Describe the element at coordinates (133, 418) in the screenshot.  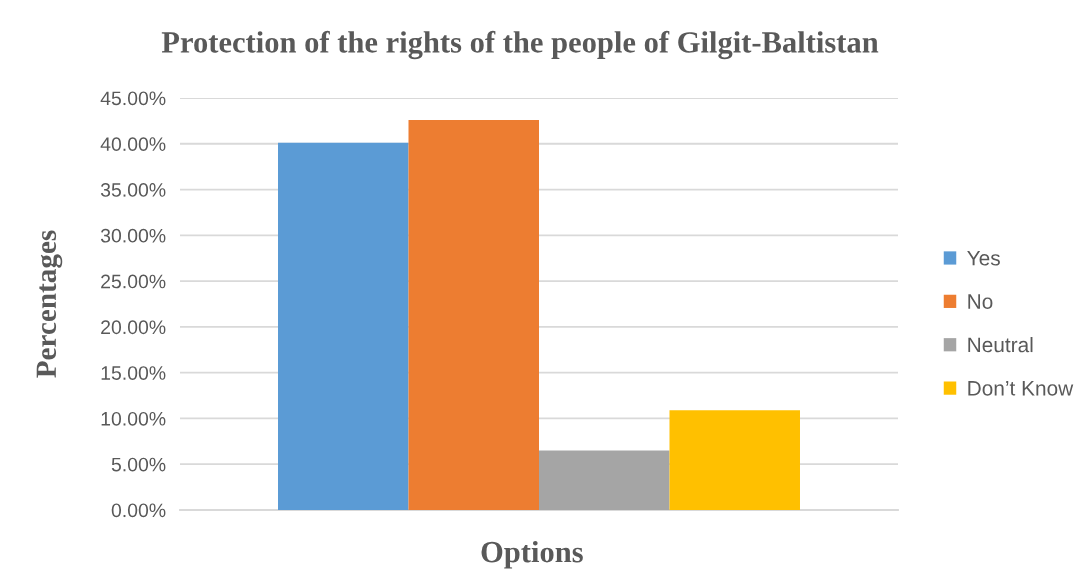
I see `y-tick-label: 10.00%` at that location.